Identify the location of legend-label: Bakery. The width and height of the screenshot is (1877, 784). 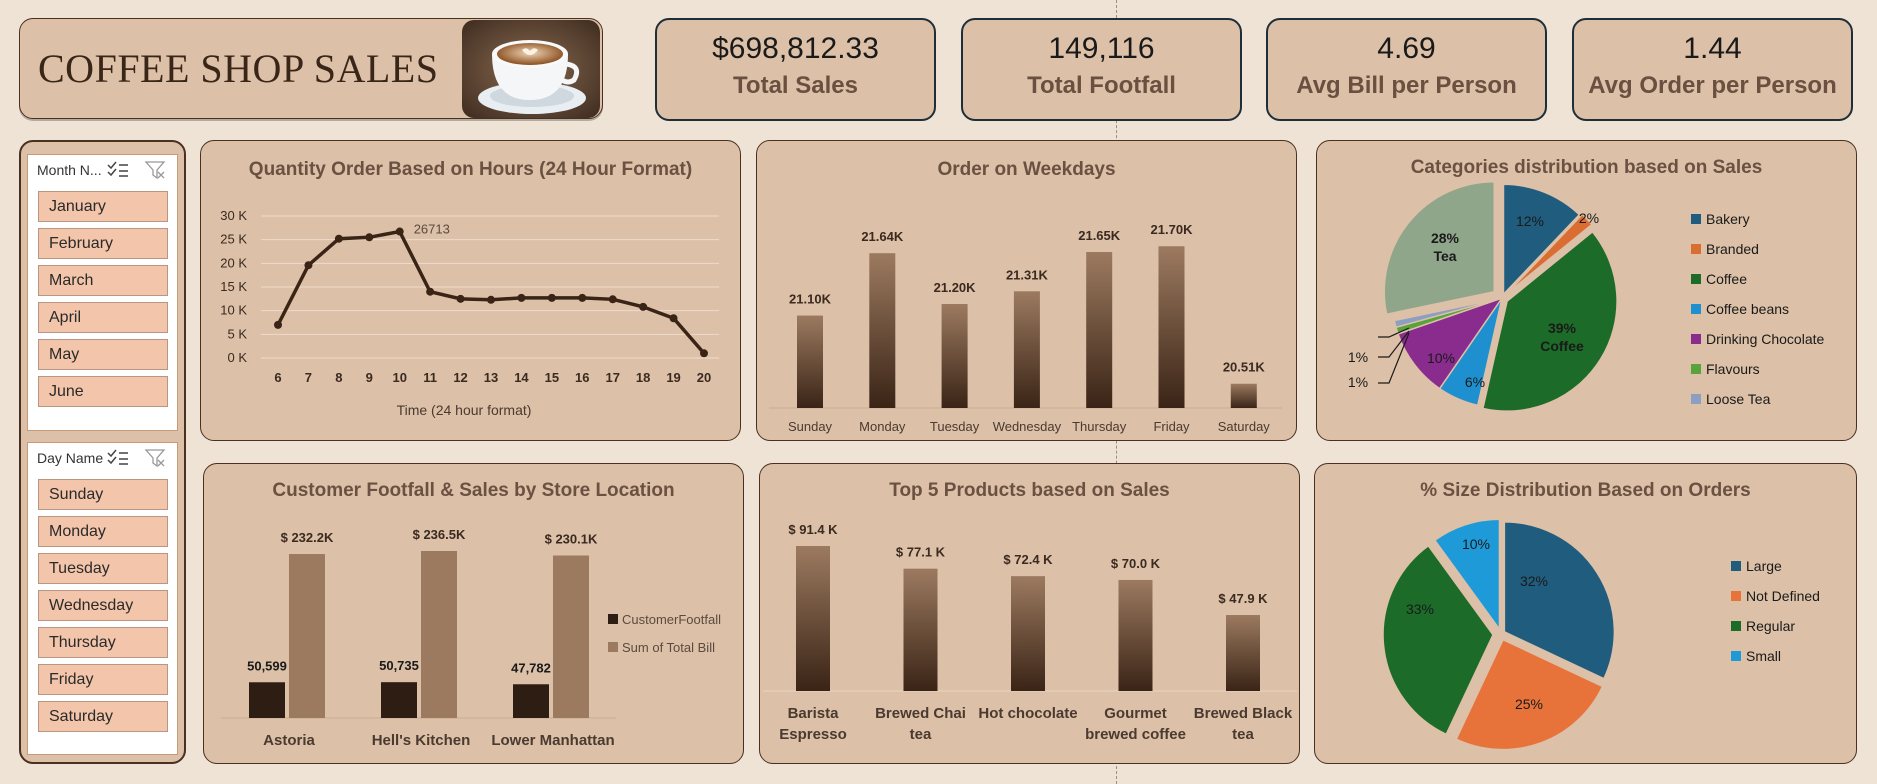
(1728, 219).